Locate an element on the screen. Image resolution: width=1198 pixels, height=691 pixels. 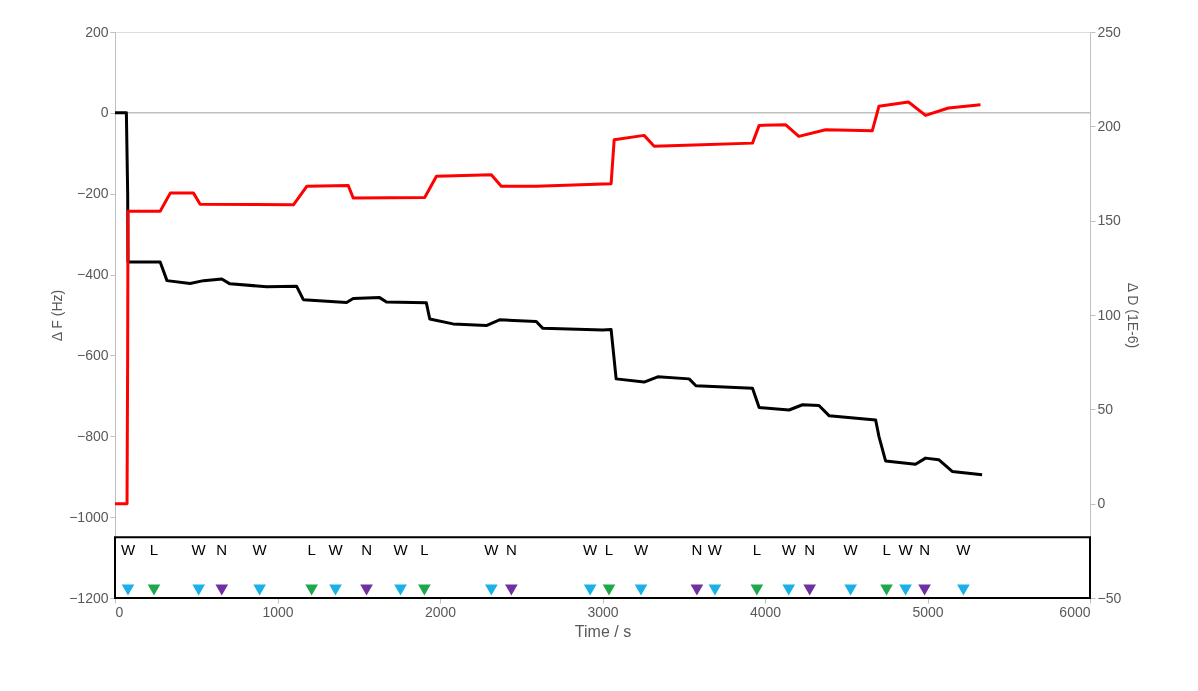
y2-tick-label: 100 is located at coordinates (1109, 314).